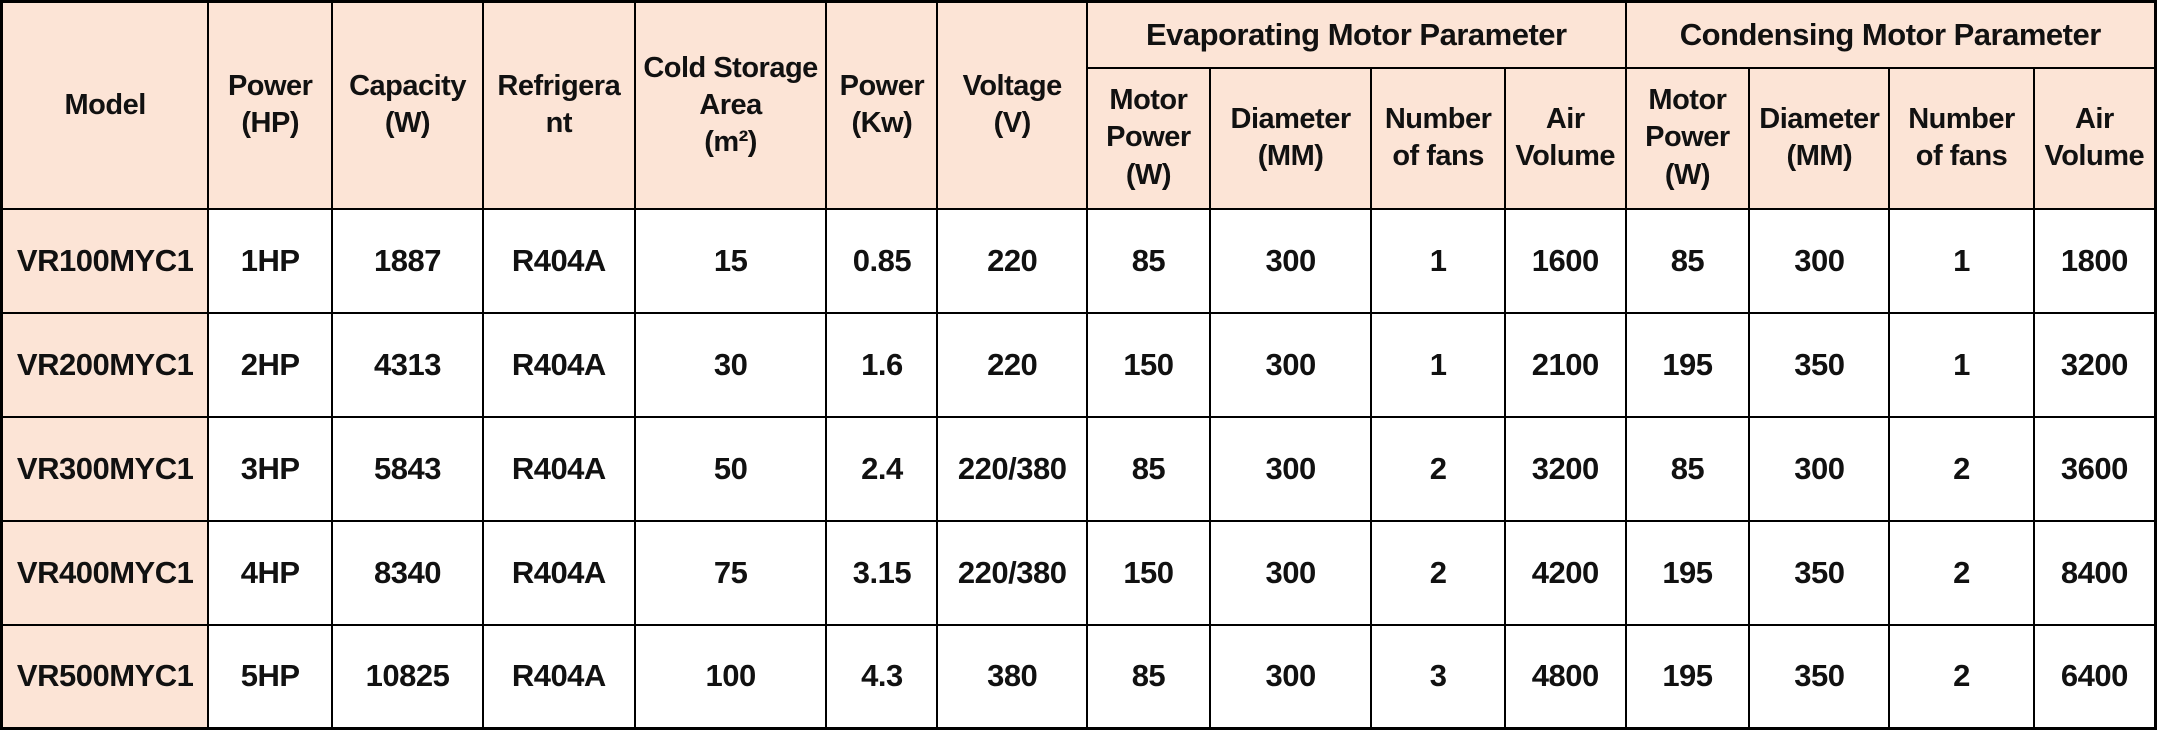  I want to click on cell-capacity-w: 10825, so click(407, 676).